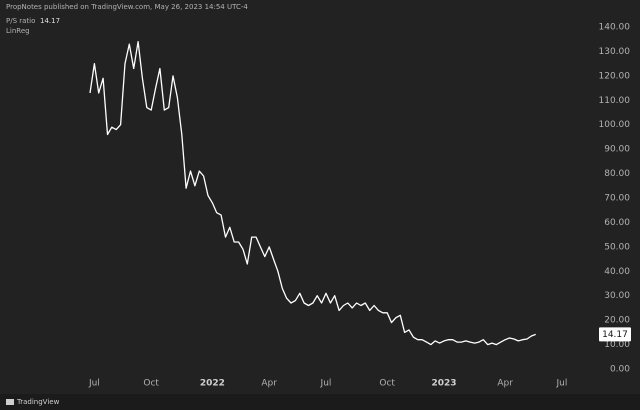 The height and width of the screenshot is (410, 640). I want to click on series-name: P/S ratio, so click(20, 21).